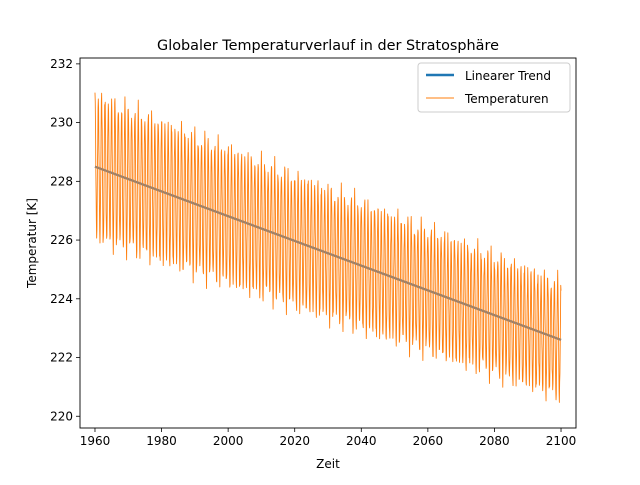 The height and width of the screenshot is (485, 640). Describe the element at coordinates (494, 441) in the screenshot. I see `x-tick-label: 2080` at that location.